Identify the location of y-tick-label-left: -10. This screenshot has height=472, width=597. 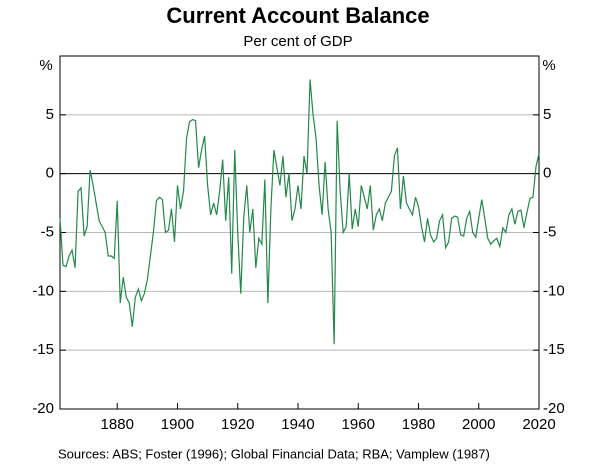
(43, 290).